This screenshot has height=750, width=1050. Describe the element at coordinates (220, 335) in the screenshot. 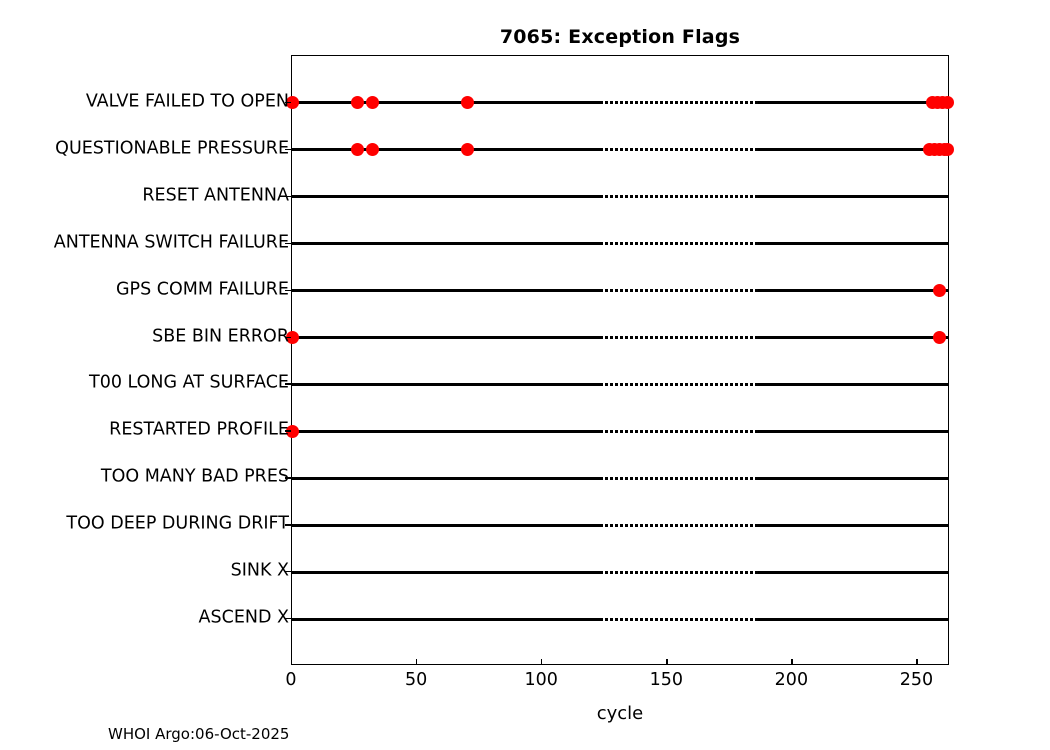

I see `y-tick-label: SBE BIN ERROR` at that location.